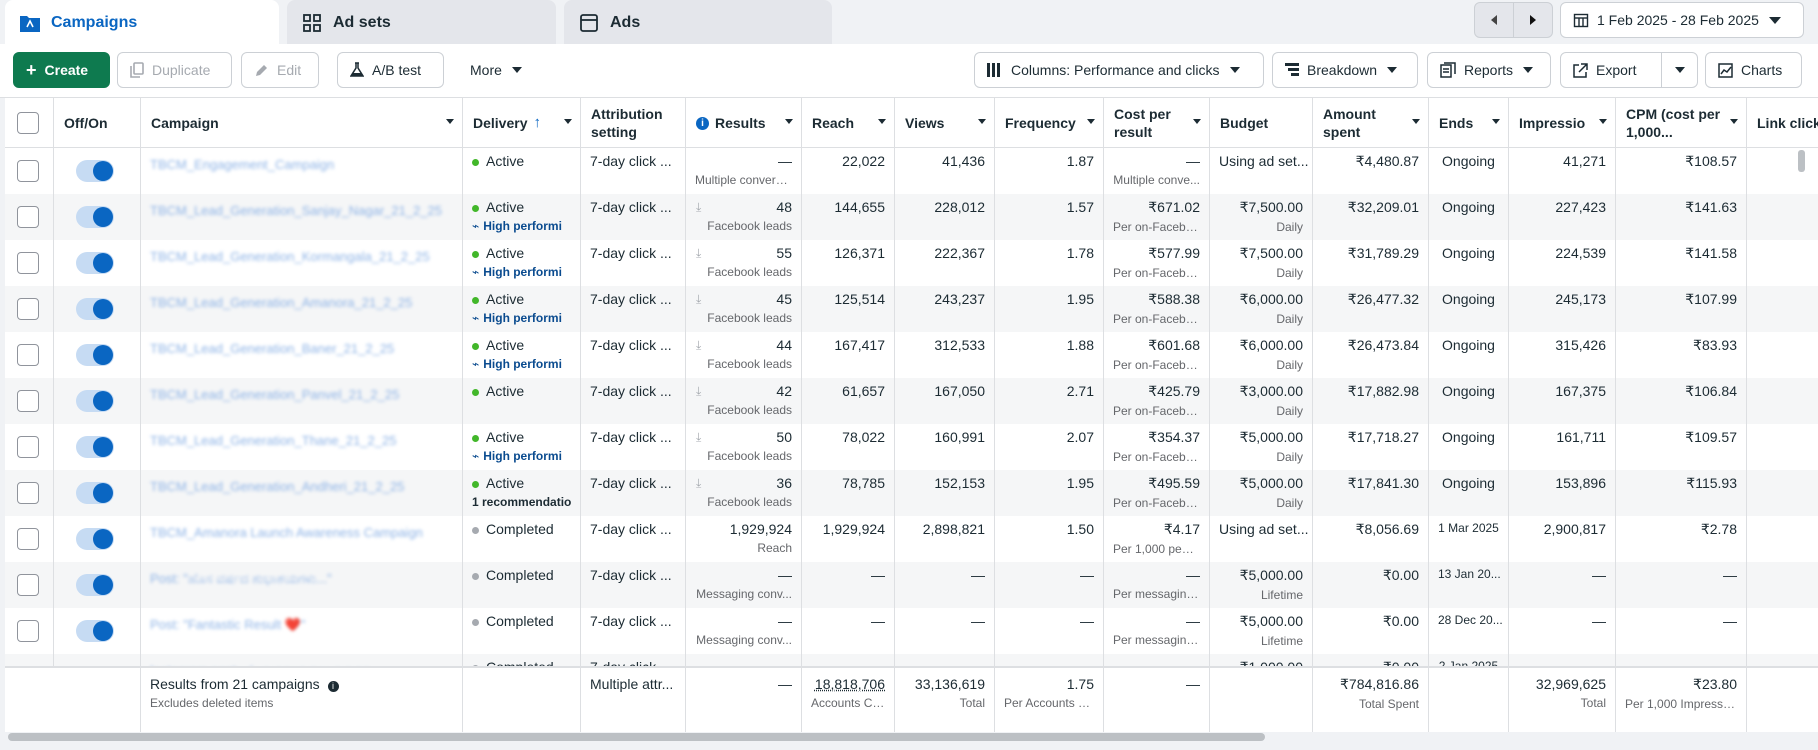 Image resolution: width=1818 pixels, height=750 pixels. I want to click on next-period-button, so click(1533, 20).